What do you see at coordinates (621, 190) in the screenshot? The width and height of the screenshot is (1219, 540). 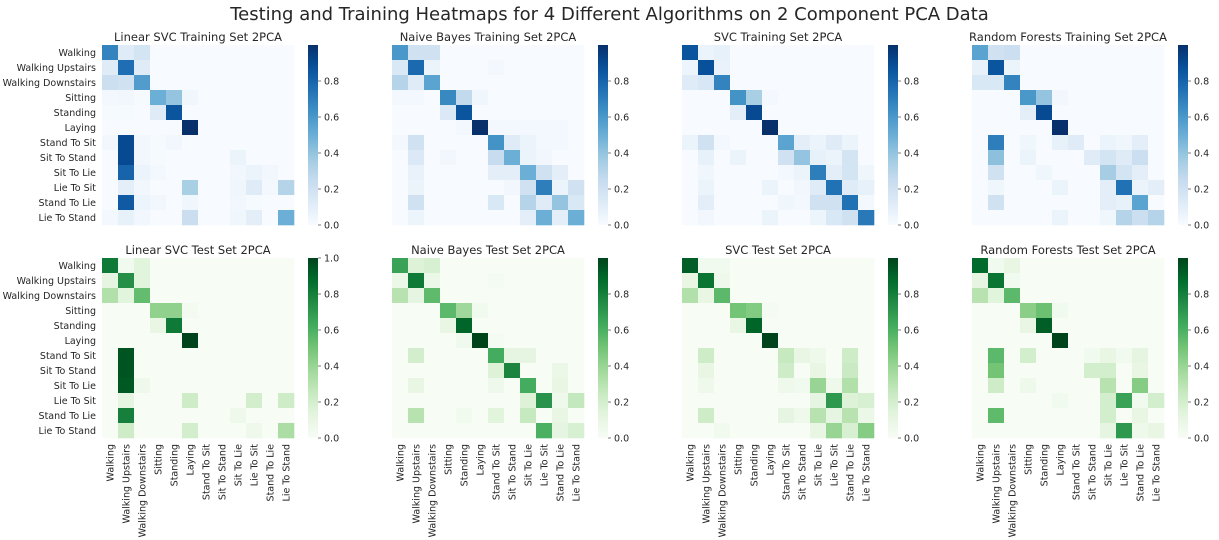 I see `colorbar-tick-label: 0.2` at bounding box center [621, 190].